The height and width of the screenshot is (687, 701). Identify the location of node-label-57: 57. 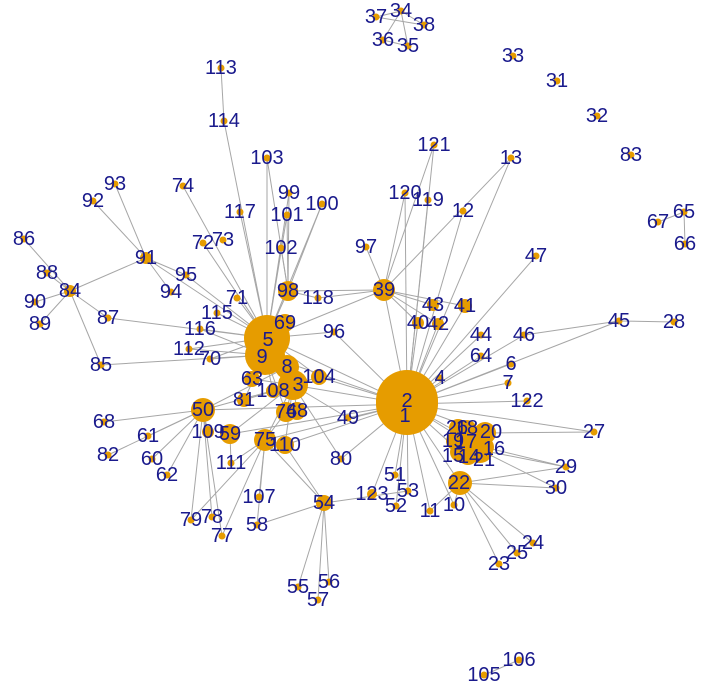
(318, 600).